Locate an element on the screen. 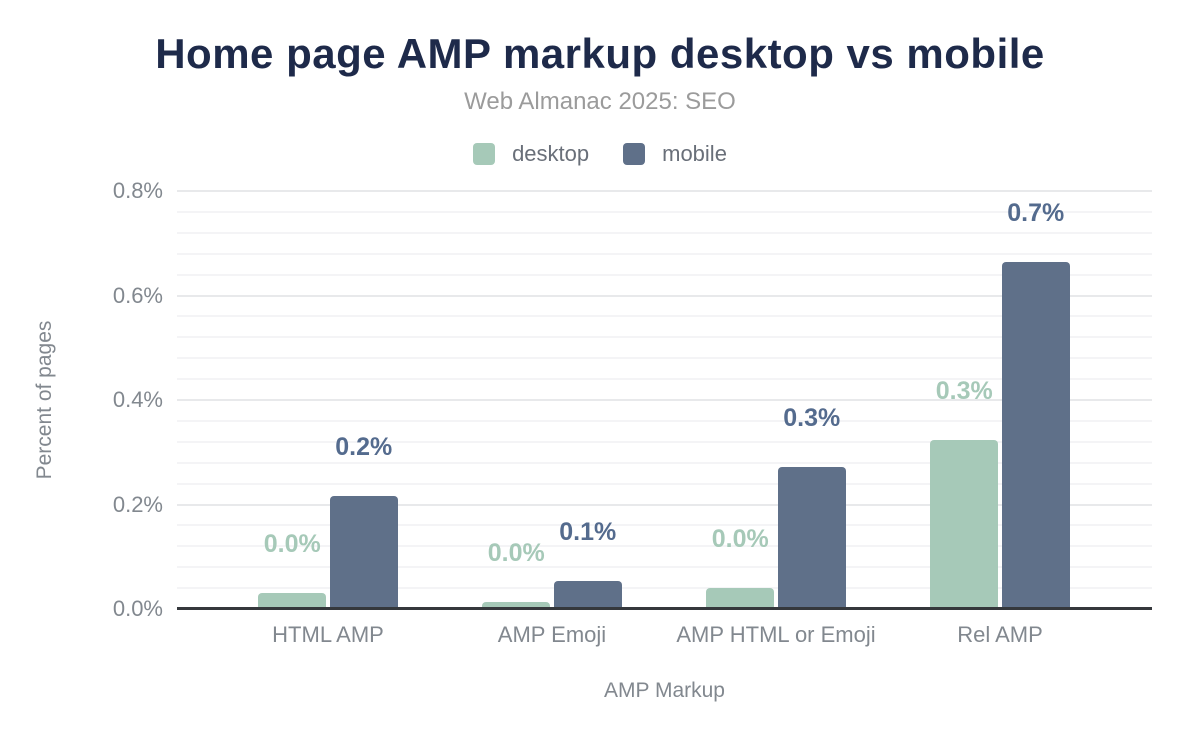  value-label-desktop-rel-amp: 0.3% is located at coordinates (964, 391).